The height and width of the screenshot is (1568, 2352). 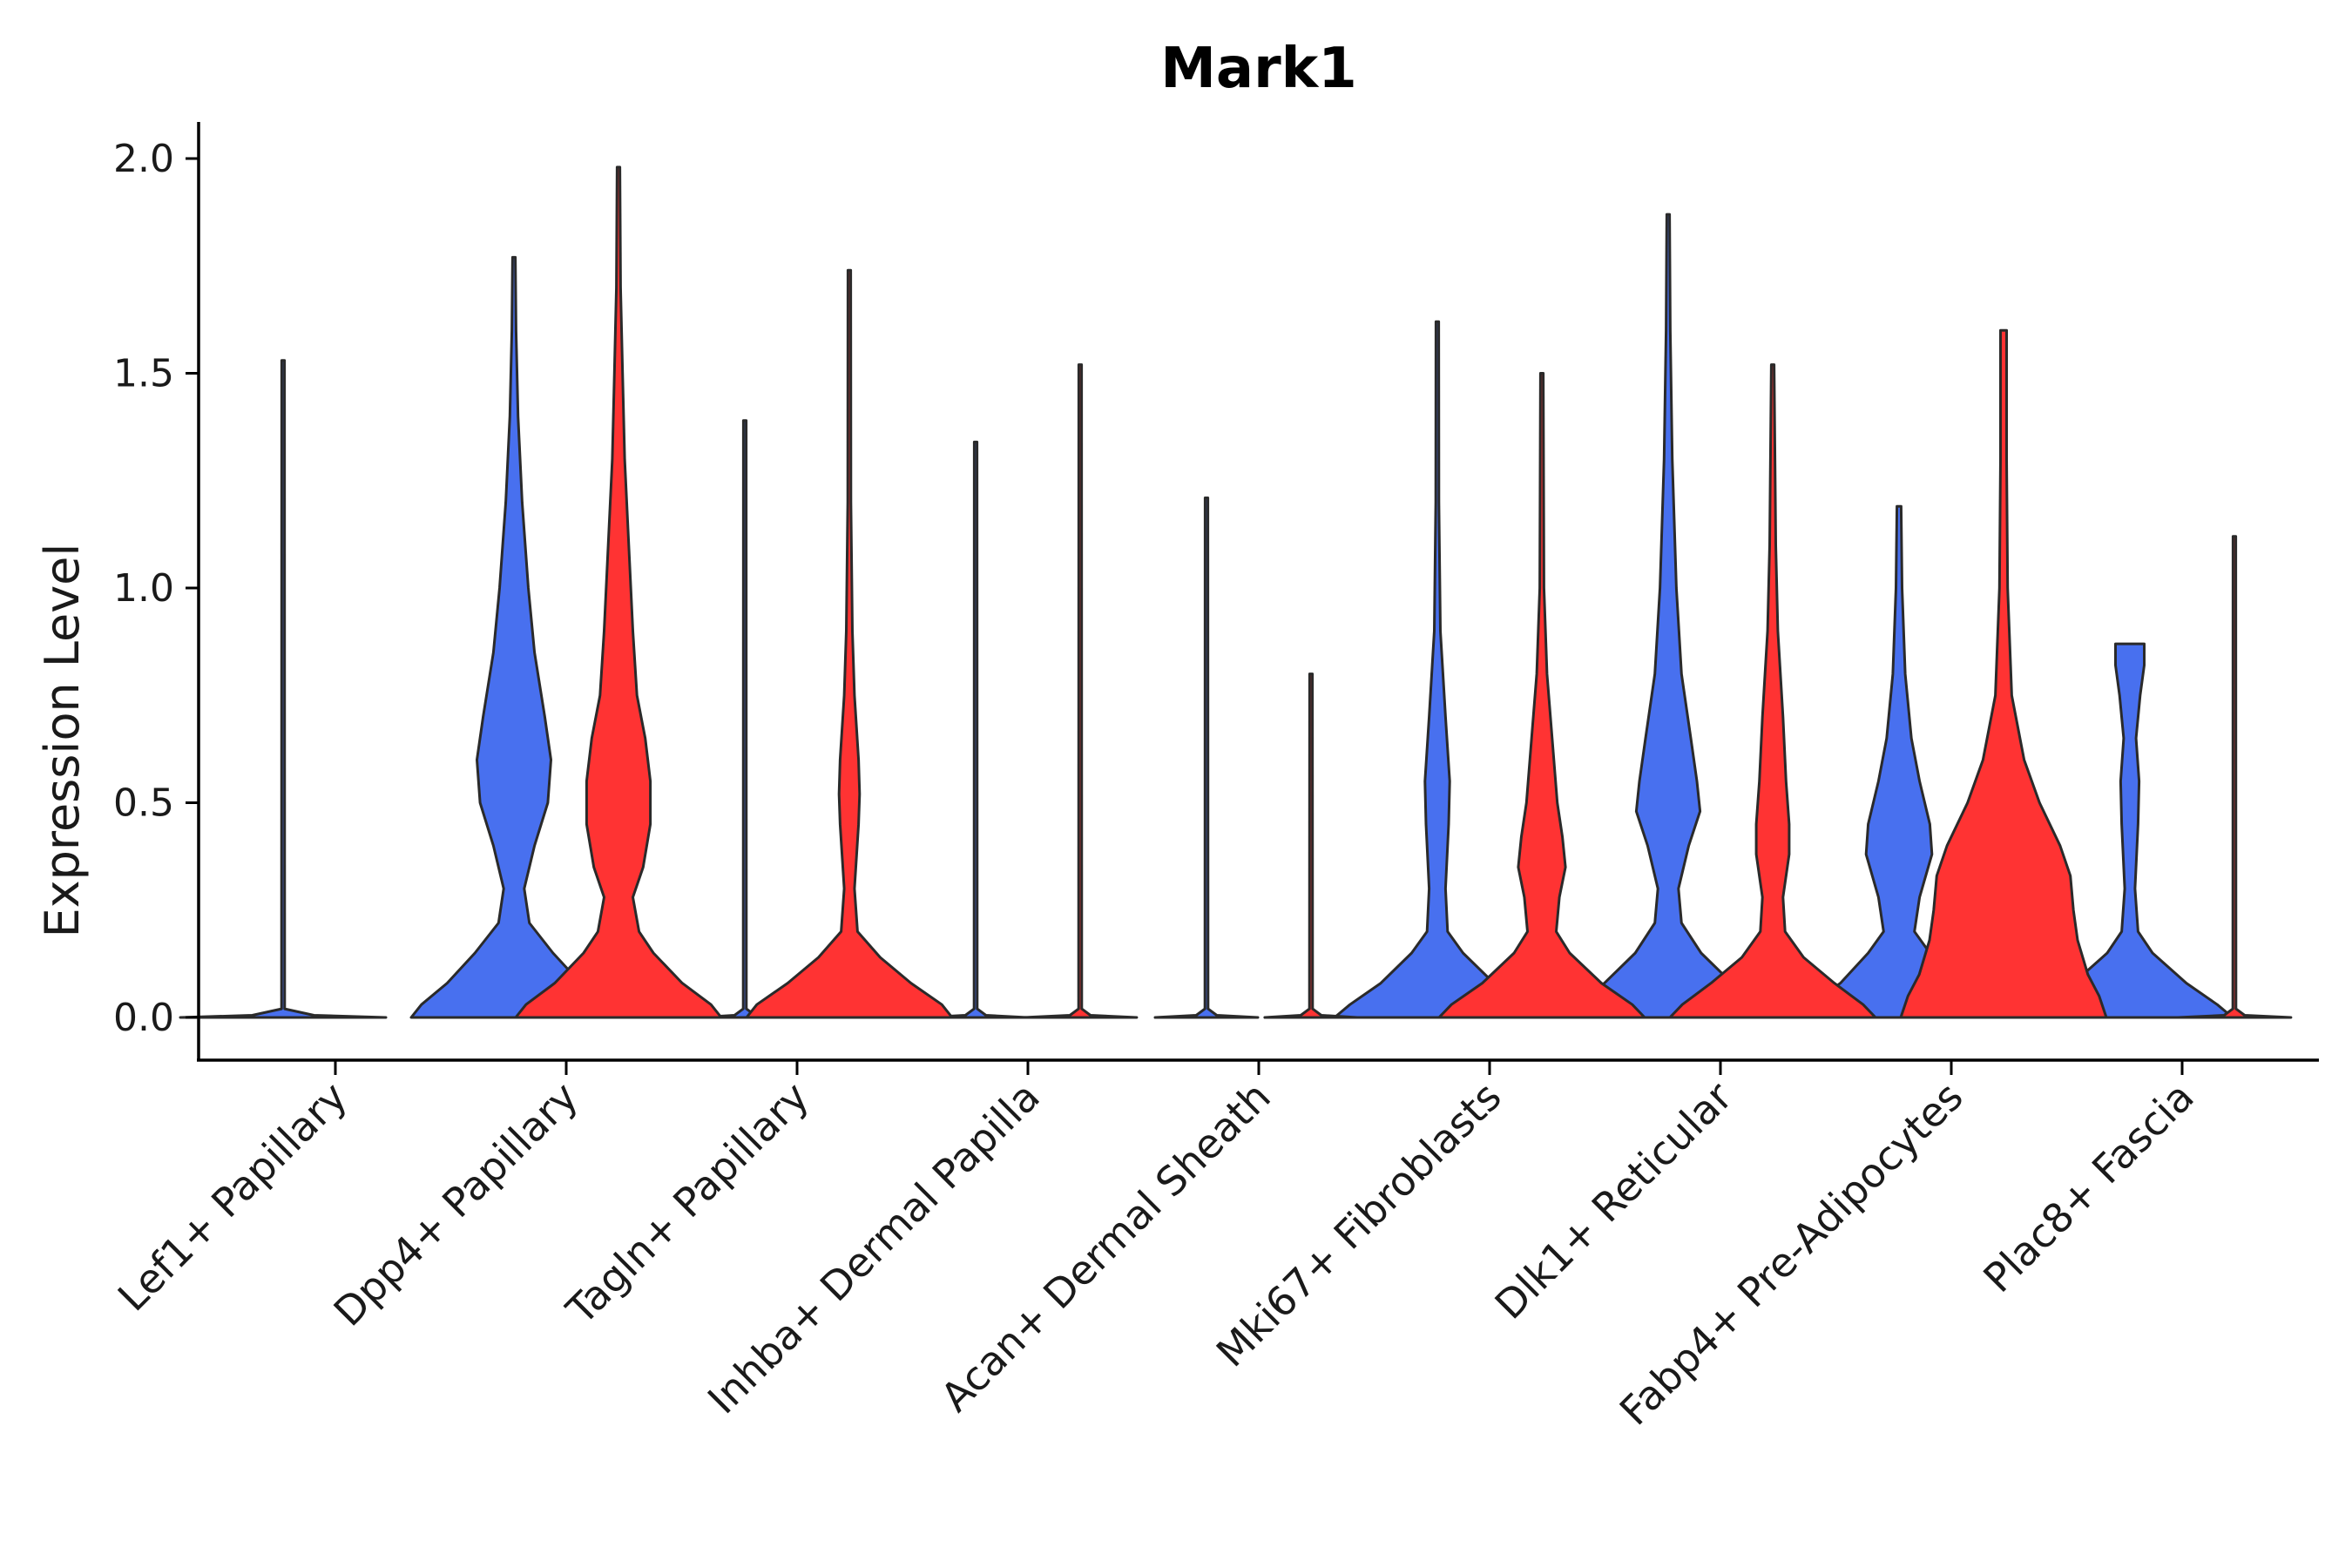 What do you see at coordinates (283, 689) in the screenshot?
I see `violin-group1-lef1-papillary` at bounding box center [283, 689].